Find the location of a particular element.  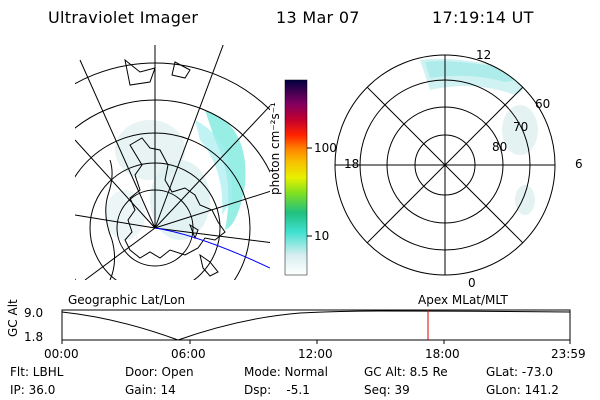

orbit-panel is located at coordinates (316, 326).